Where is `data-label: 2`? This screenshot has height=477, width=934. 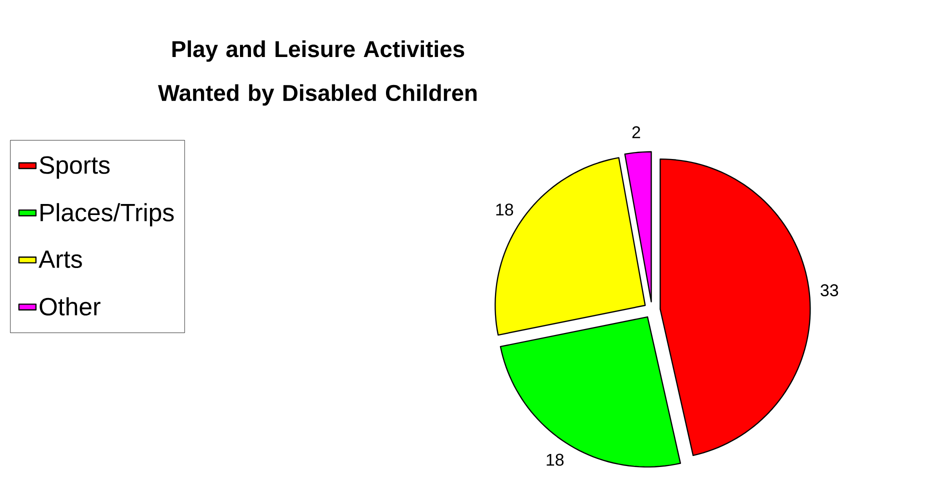
data-label: 2 is located at coordinates (636, 132).